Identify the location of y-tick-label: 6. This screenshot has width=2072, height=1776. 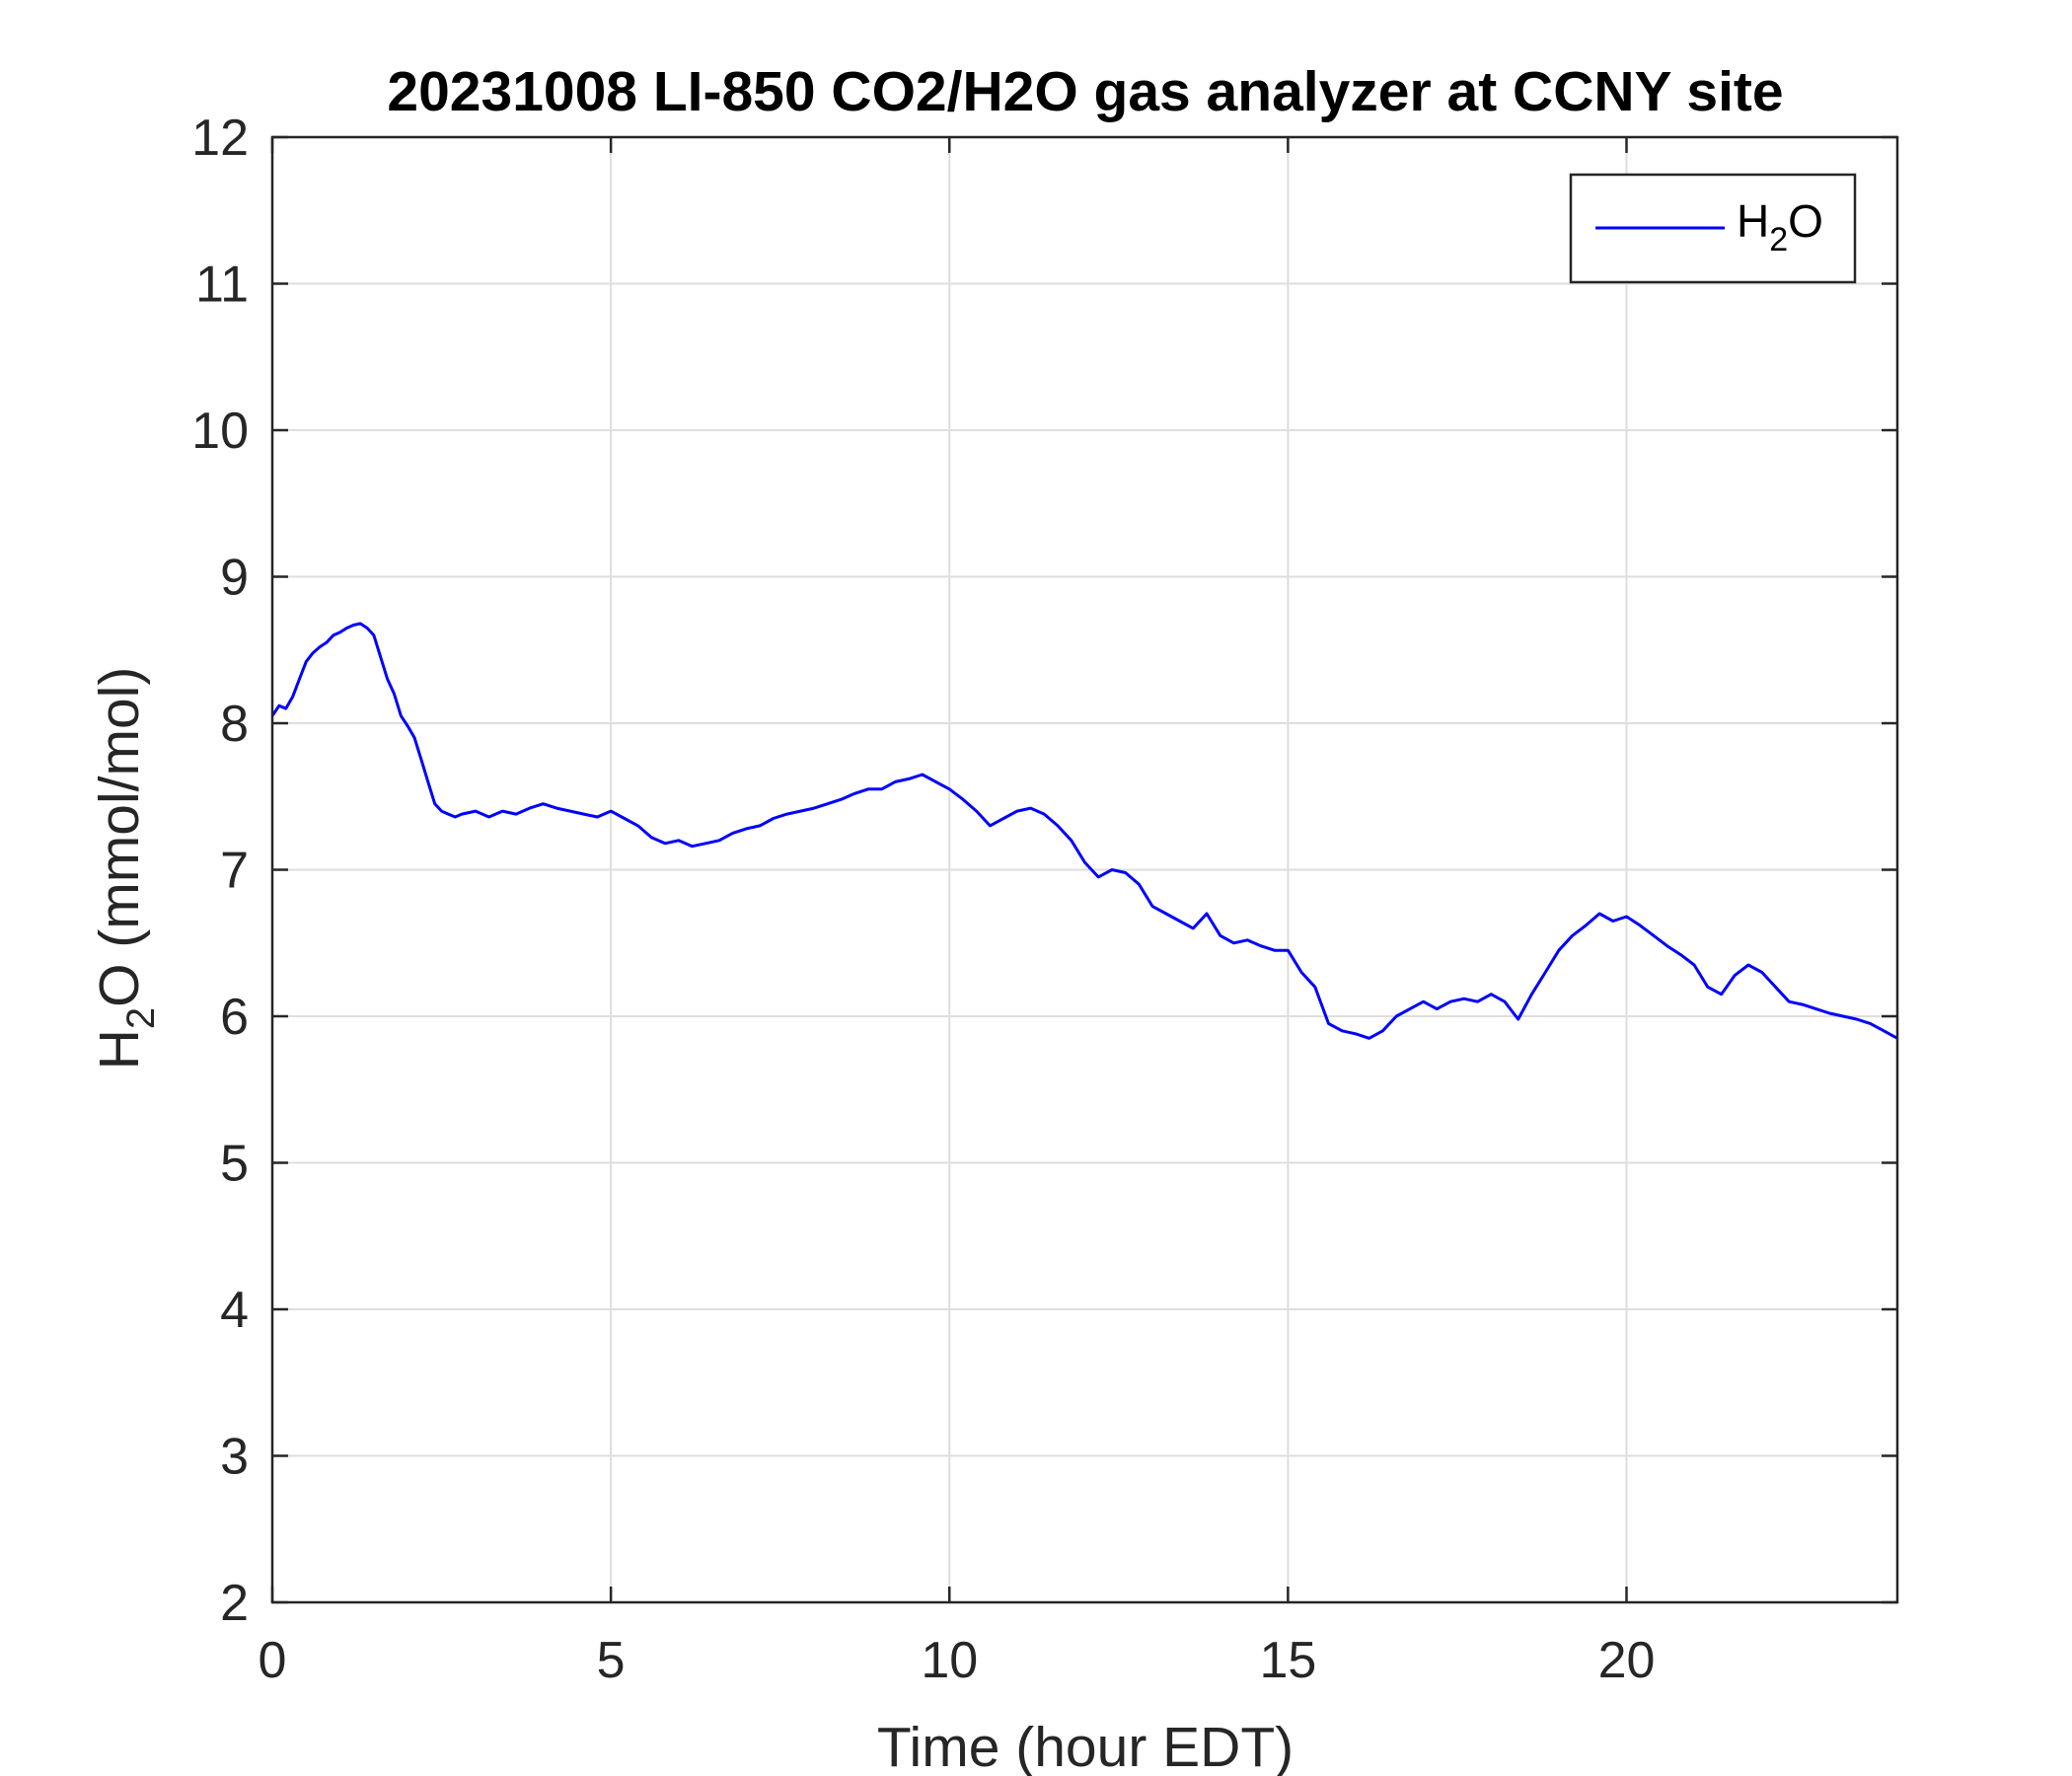
(235, 1017).